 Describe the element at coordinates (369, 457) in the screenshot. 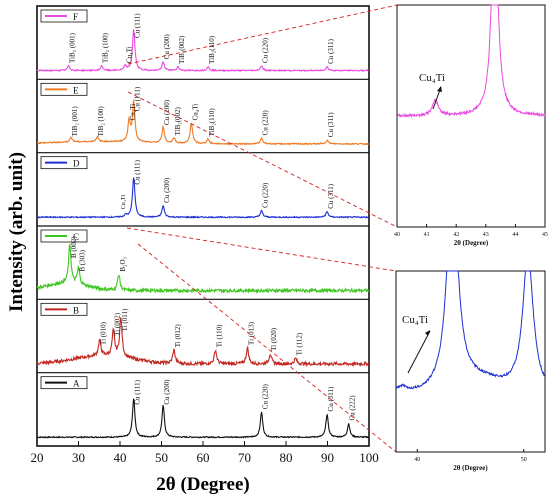

I see `x-tick-label: 100` at that location.